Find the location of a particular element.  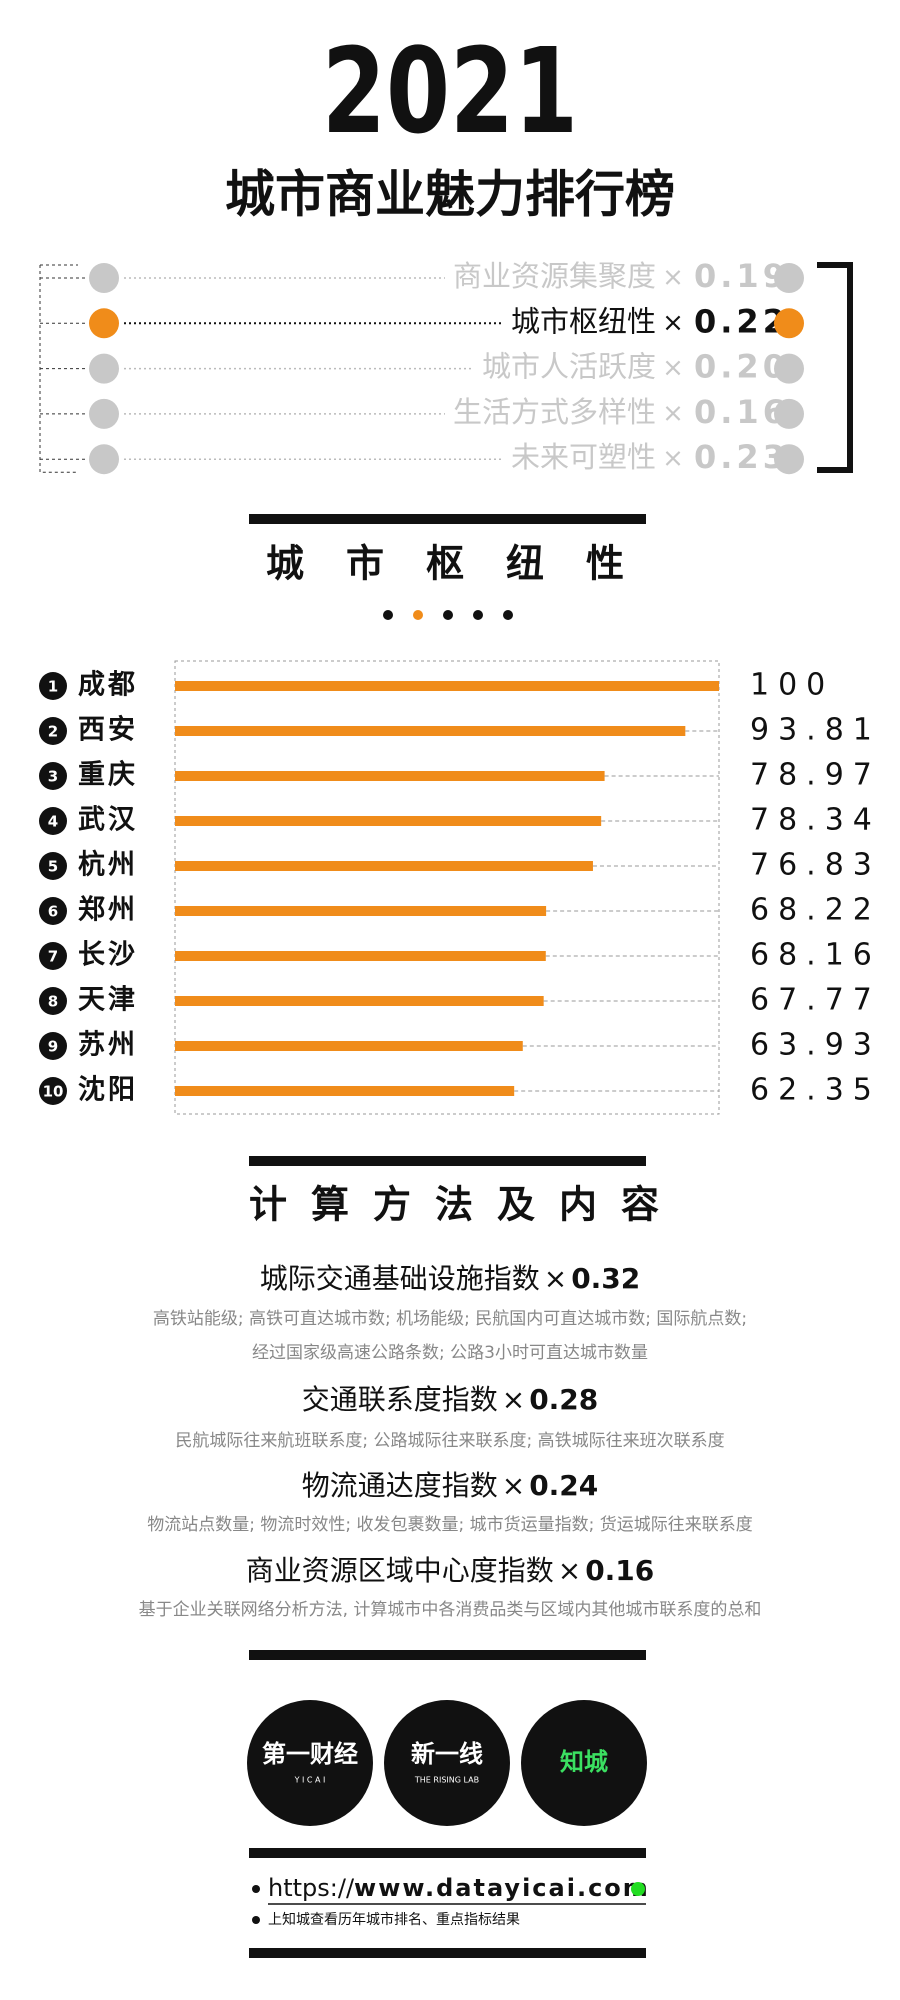

method-weight: 0.32 is located at coordinates (605, 1278).